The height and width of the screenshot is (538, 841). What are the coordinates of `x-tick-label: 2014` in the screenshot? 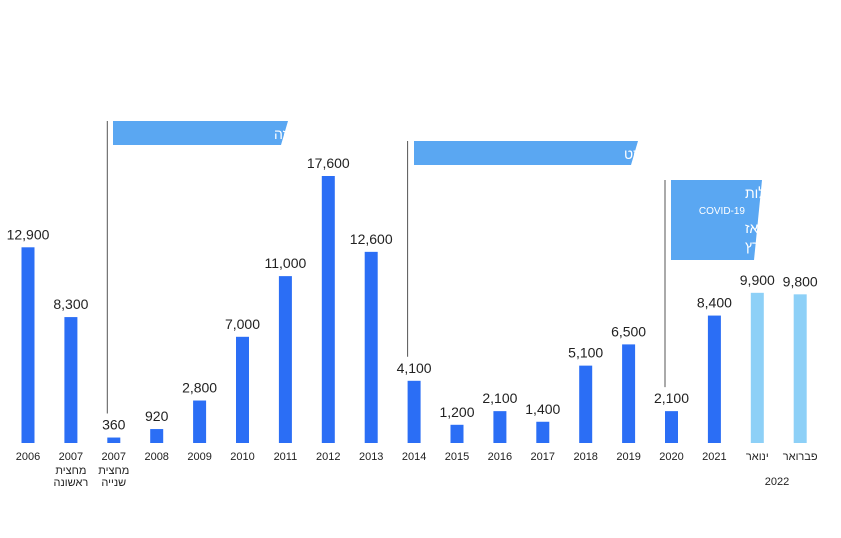 It's located at (414, 457).